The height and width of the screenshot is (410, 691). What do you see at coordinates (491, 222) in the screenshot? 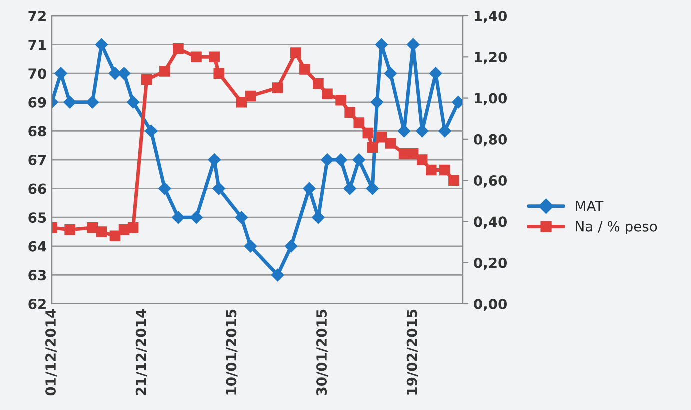
I see `y2-tick-label: 0,40` at bounding box center [491, 222].